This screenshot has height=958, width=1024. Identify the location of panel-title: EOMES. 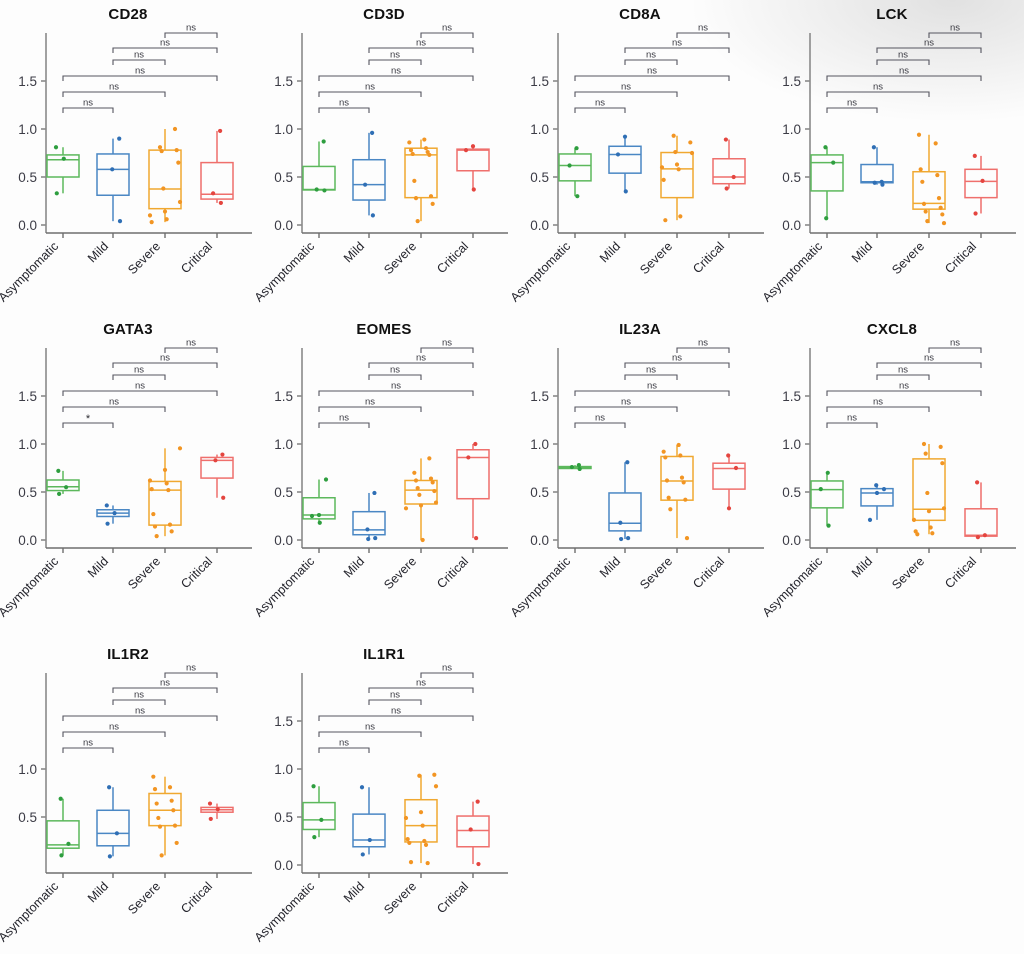
(384, 329).